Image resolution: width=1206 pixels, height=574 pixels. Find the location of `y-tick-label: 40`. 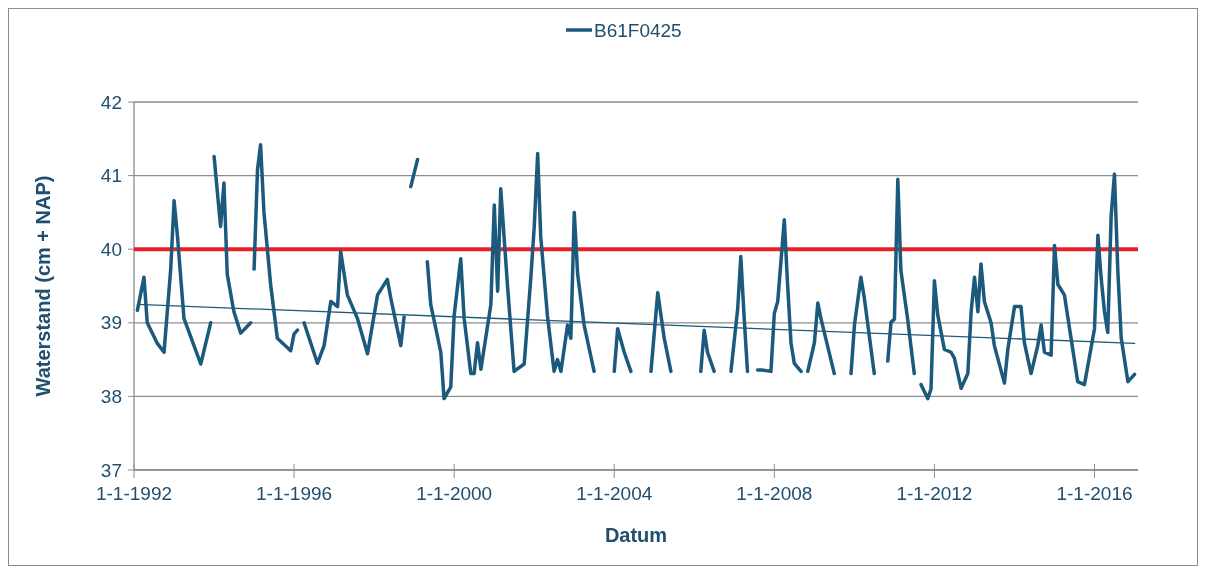

y-tick-label: 40 is located at coordinates (111, 249).